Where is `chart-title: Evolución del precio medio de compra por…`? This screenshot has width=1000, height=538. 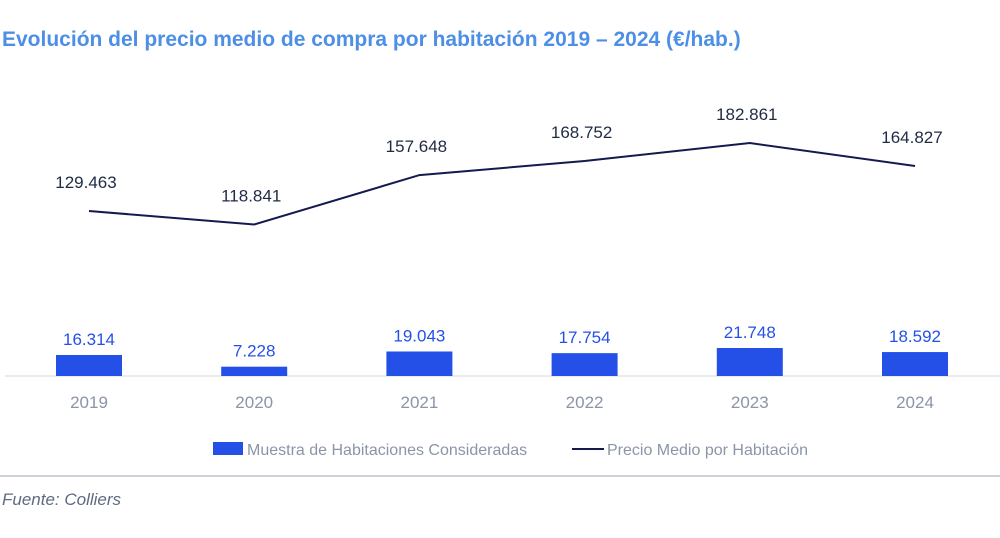
chart-title: Evolución del precio medio de compra por… is located at coordinates (371, 39).